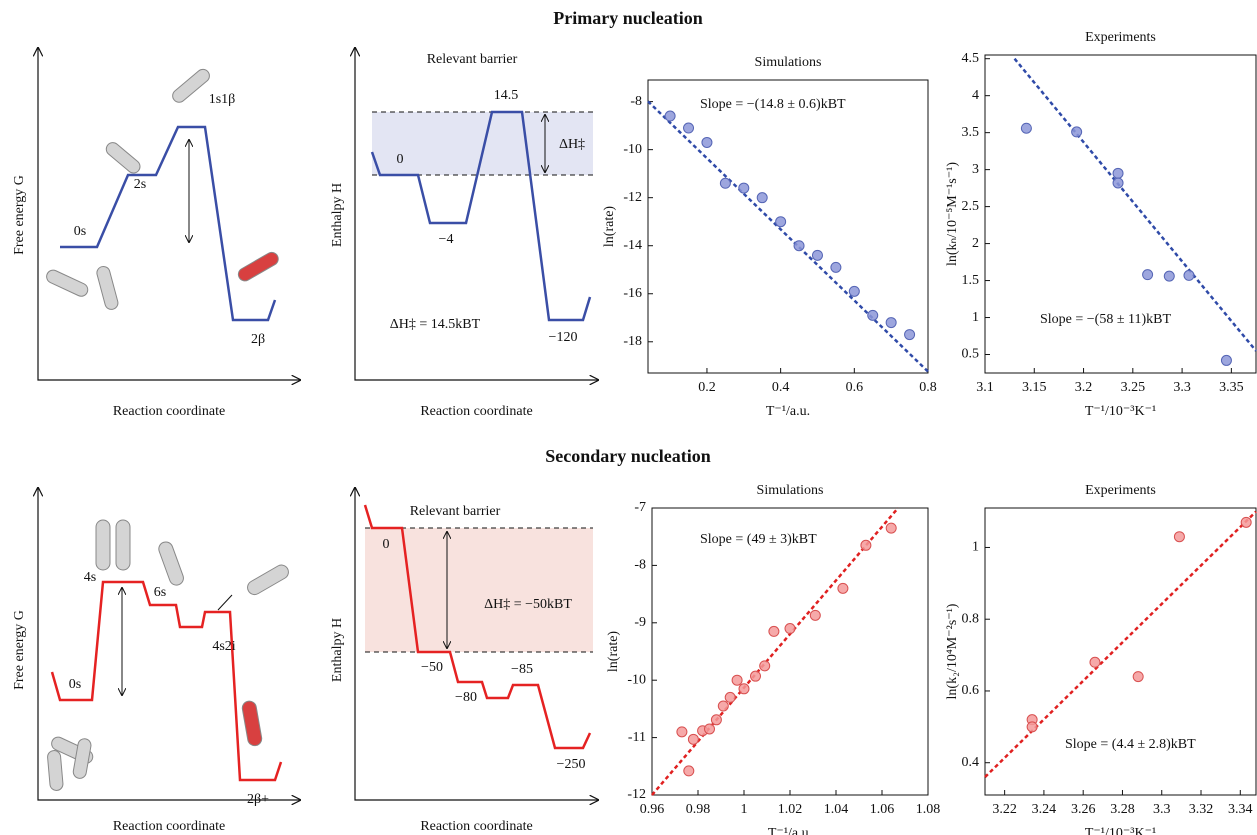 The height and width of the screenshot is (835, 1257). I want to click on y-tick-label: -8, so click(640, 565).